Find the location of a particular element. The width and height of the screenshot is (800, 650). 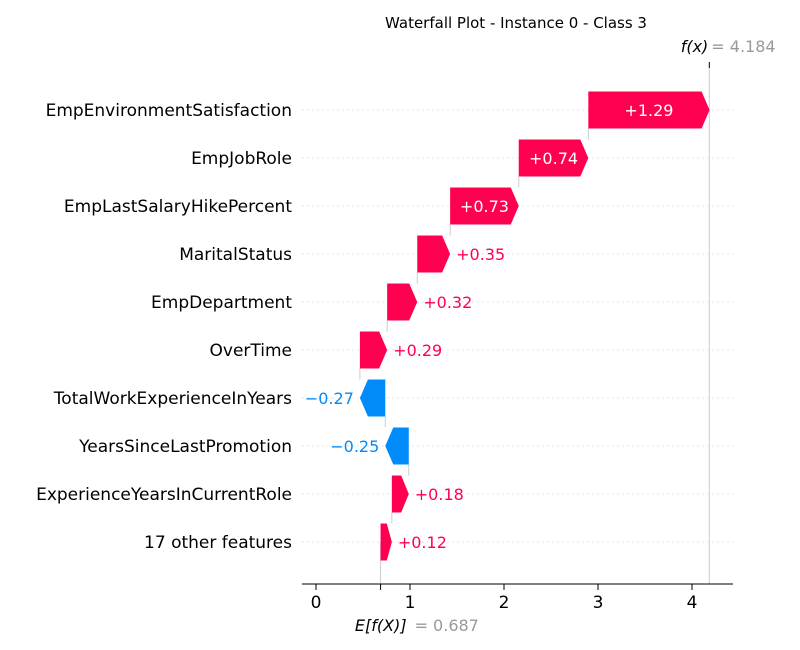

value-label: +0.74 is located at coordinates (553, 158).